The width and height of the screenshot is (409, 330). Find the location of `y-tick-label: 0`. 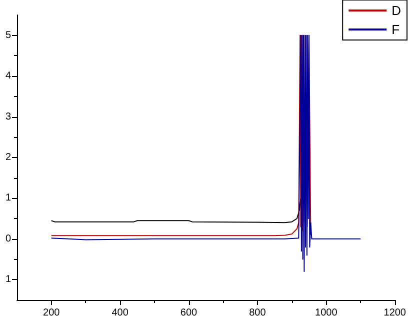

y-tick-label: 0 is located at coordinates (8, 238).